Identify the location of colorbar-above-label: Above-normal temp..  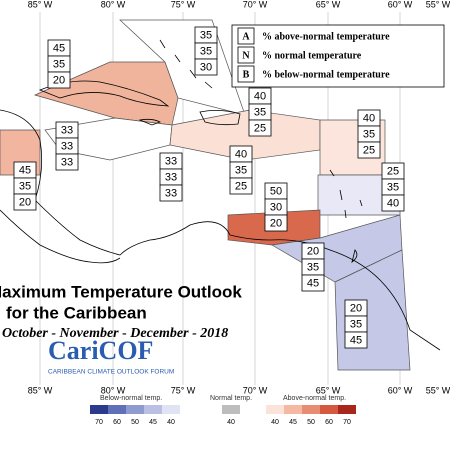
(314, 398).